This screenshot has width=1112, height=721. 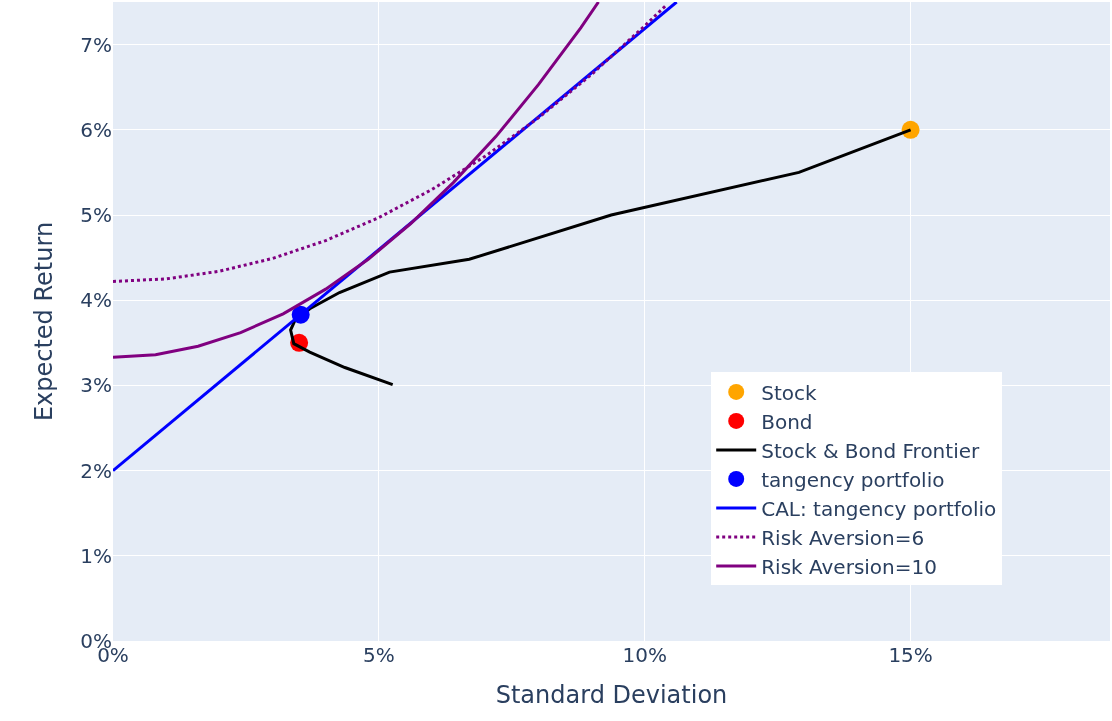 I want to click on legend-label: Bond, so click(x=787, y=421).